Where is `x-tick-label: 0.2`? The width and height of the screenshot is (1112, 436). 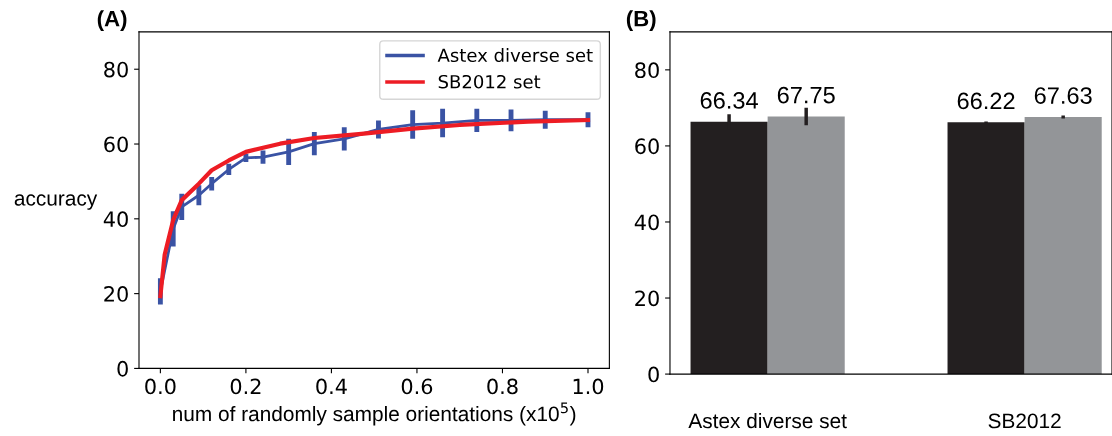 x-tick-label: 0.2 is located at coordinates (245, 386).